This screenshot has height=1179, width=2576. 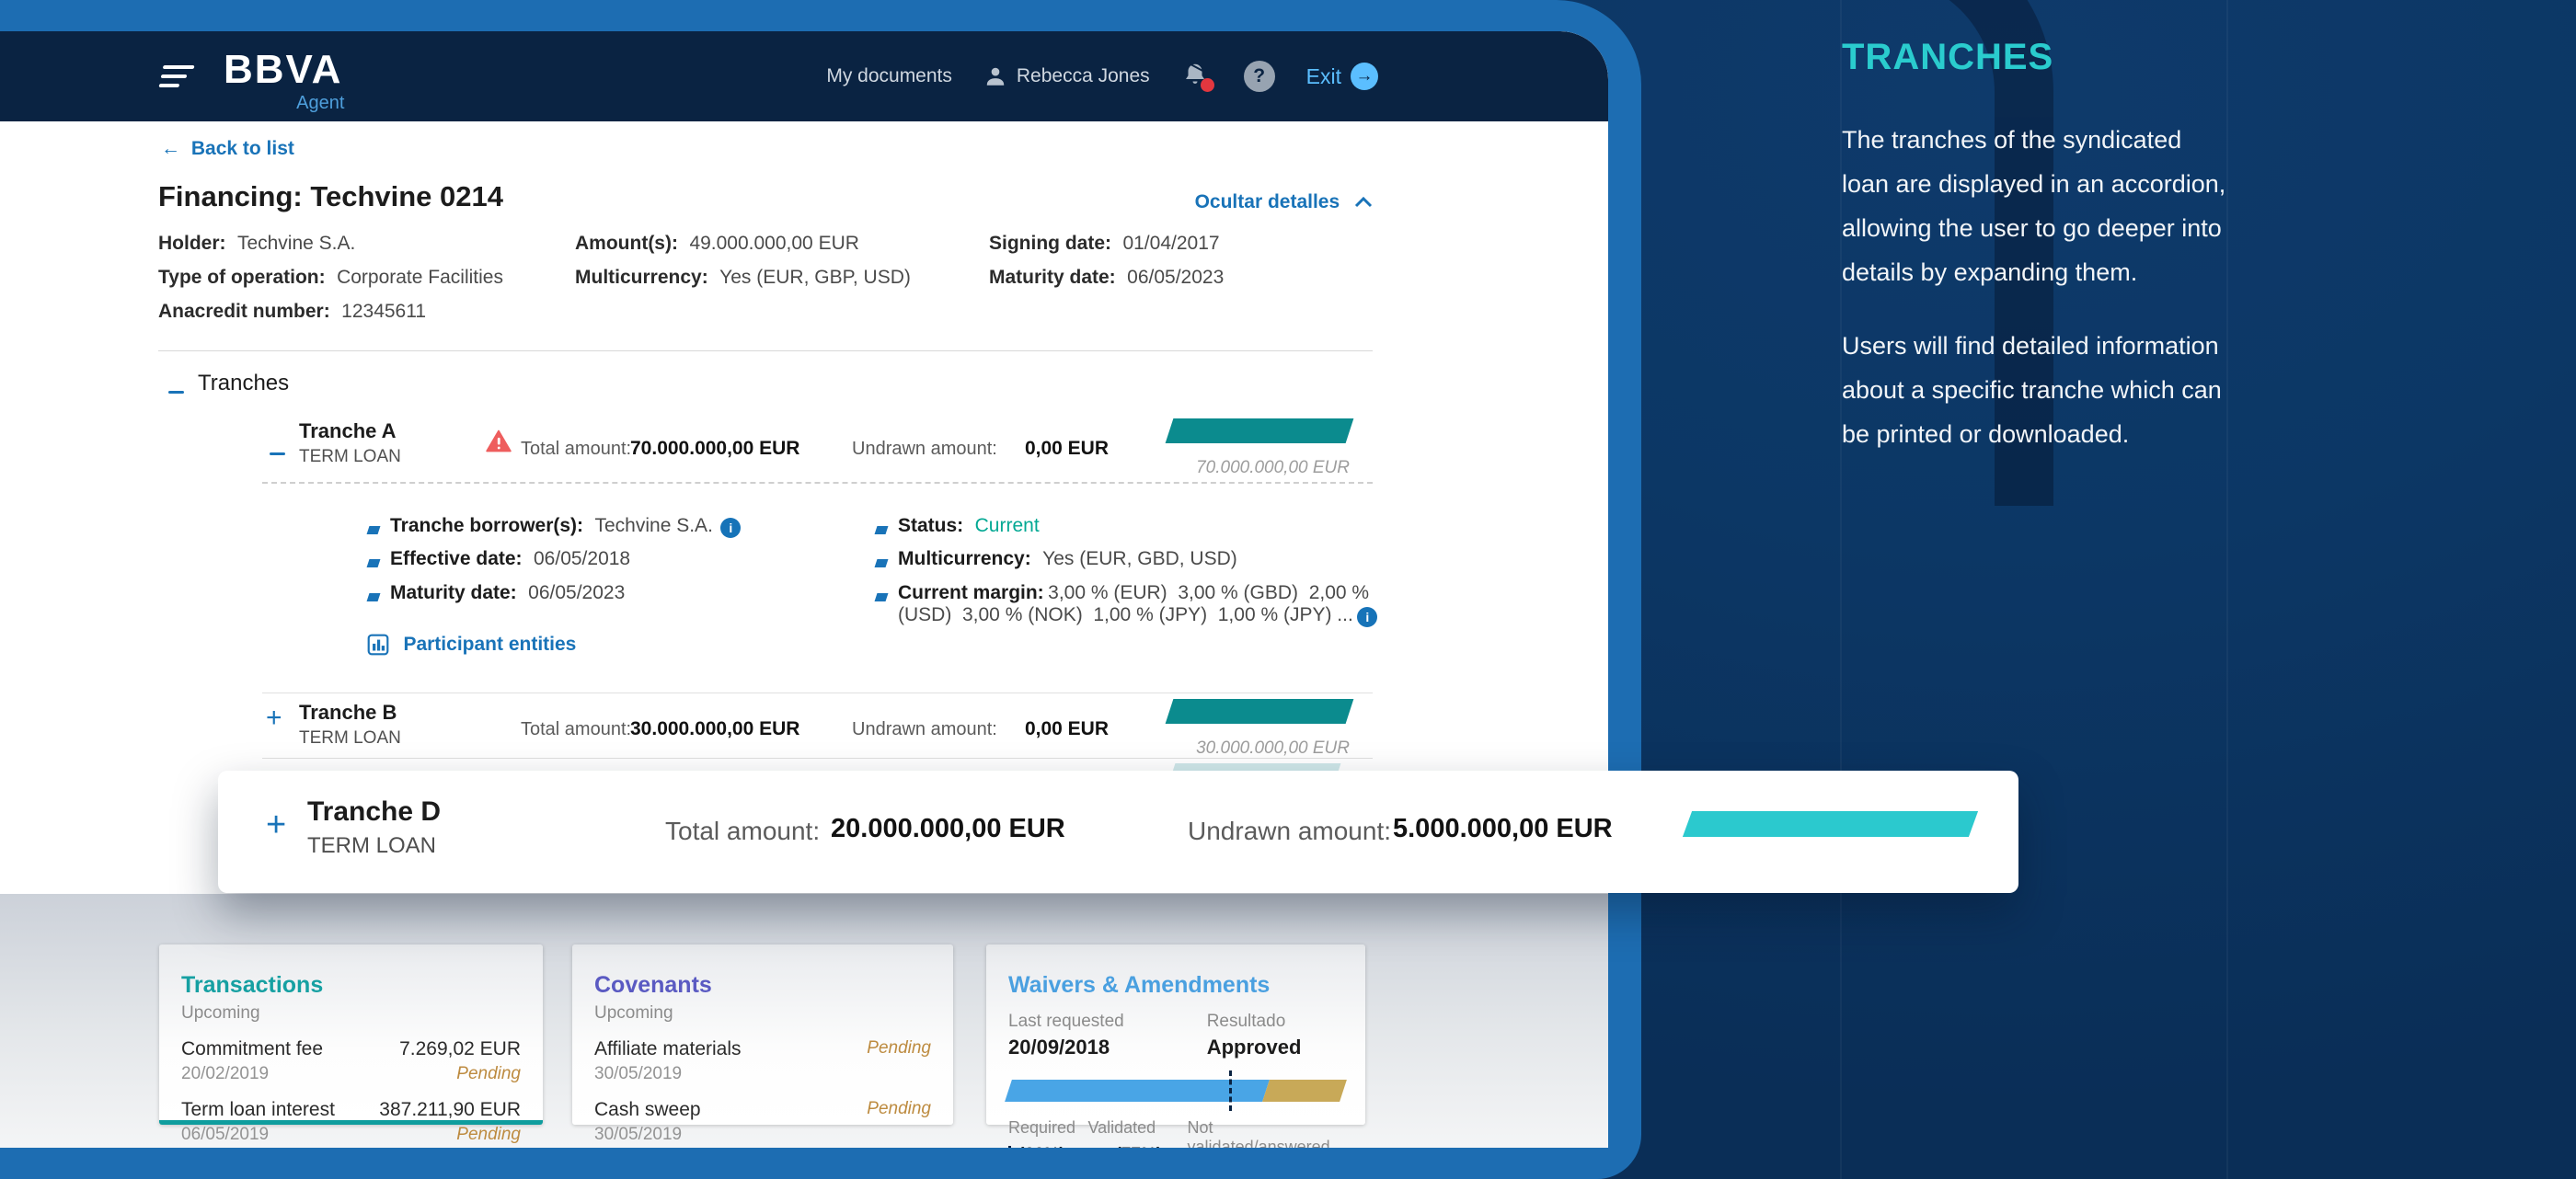 I want to click on hamburger-menu-icon, so click(x=176, y=76).